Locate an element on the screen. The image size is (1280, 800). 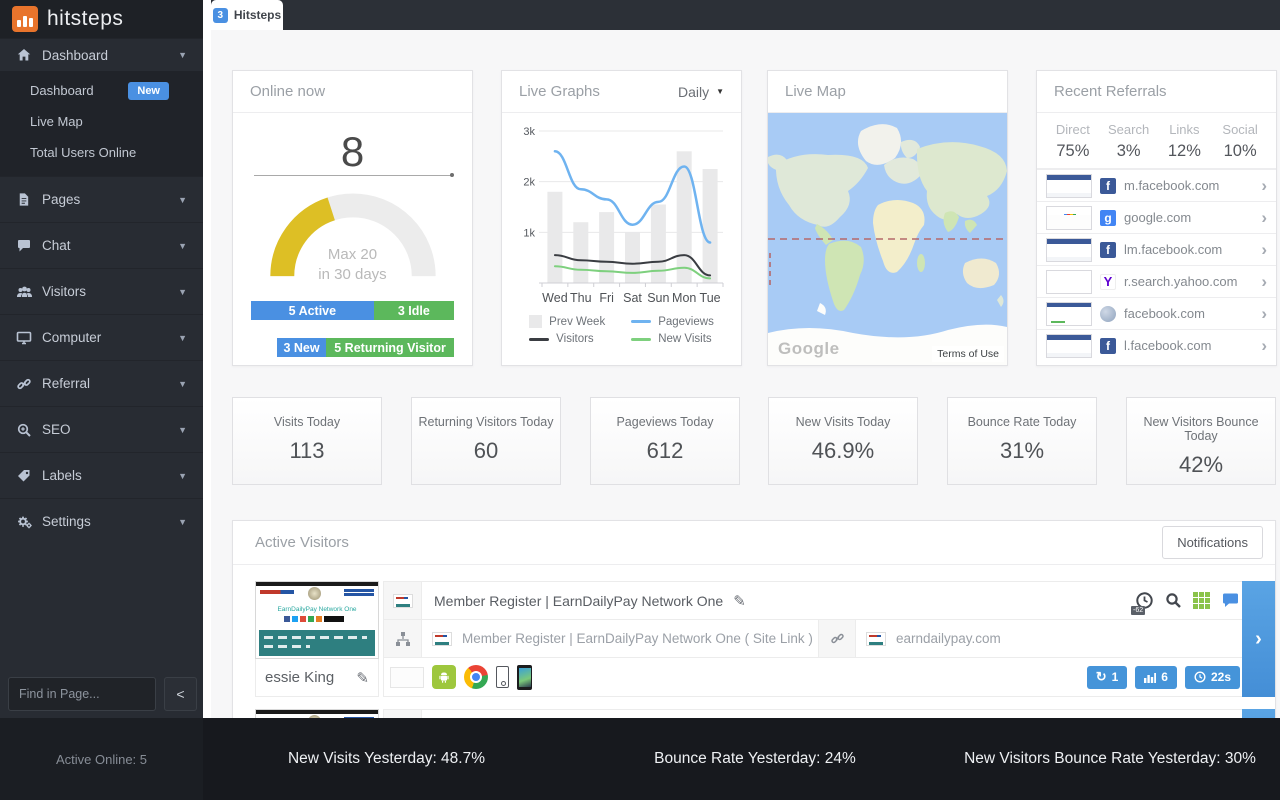
device-row: 1 6 22s is located at coordinates (818, 677).